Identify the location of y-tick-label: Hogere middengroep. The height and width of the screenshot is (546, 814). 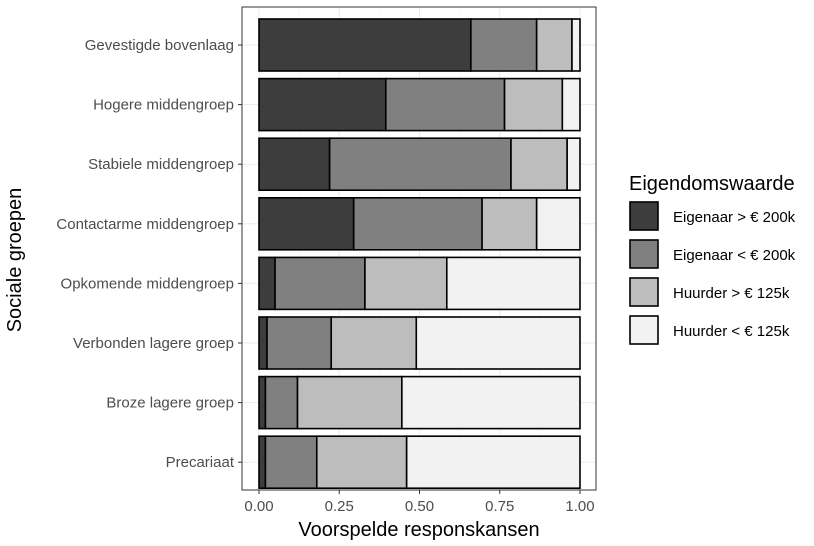
(163, 105).